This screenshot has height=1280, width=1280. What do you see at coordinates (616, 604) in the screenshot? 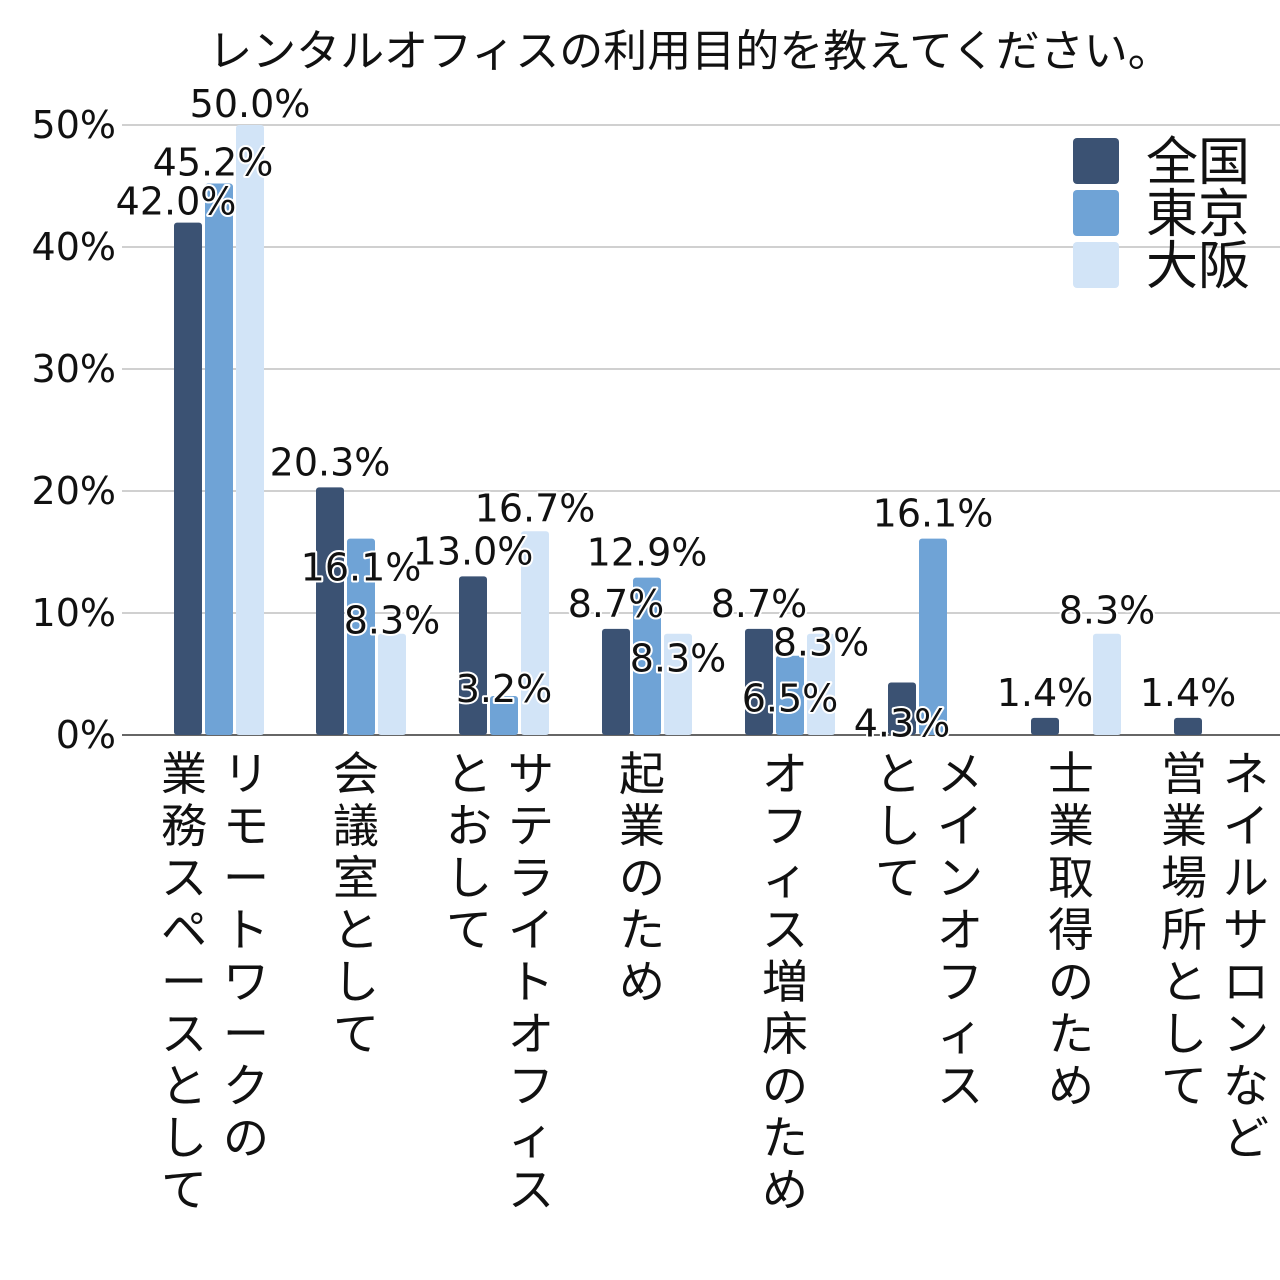
I see `data-label: 8.7%` at bounding box center [616, 604].